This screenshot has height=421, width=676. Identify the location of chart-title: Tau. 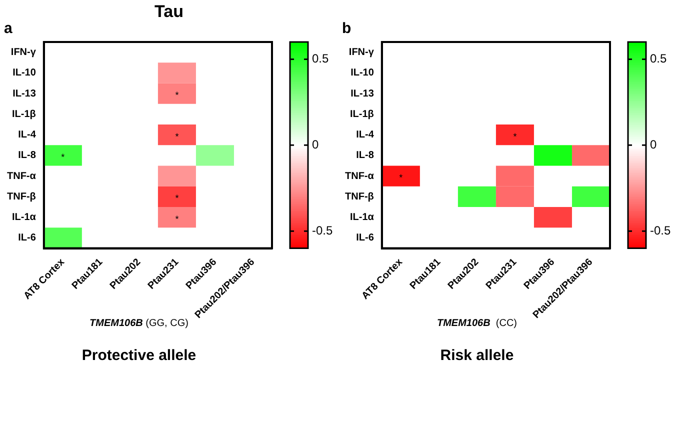
(169, 11).